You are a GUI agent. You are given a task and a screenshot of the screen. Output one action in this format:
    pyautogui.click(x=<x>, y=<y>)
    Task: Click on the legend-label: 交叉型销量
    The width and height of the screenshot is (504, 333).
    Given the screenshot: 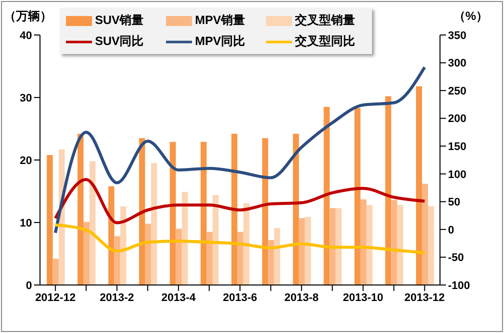 What is the action you would take?
    pyautogui.click(x=325, y=20)
    